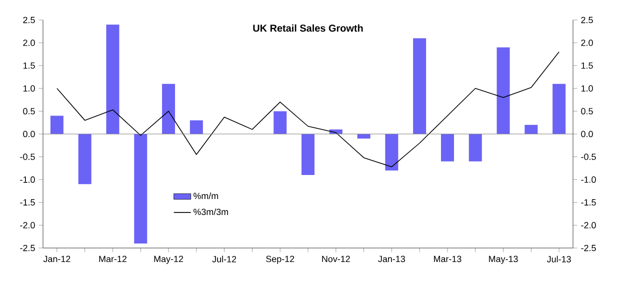 This screenshot has height=289, width=620. What do you see at coordinates (169, 260) in the screenshot?
I see `x-tick-label: May-12` at bounding box center [169, 260].